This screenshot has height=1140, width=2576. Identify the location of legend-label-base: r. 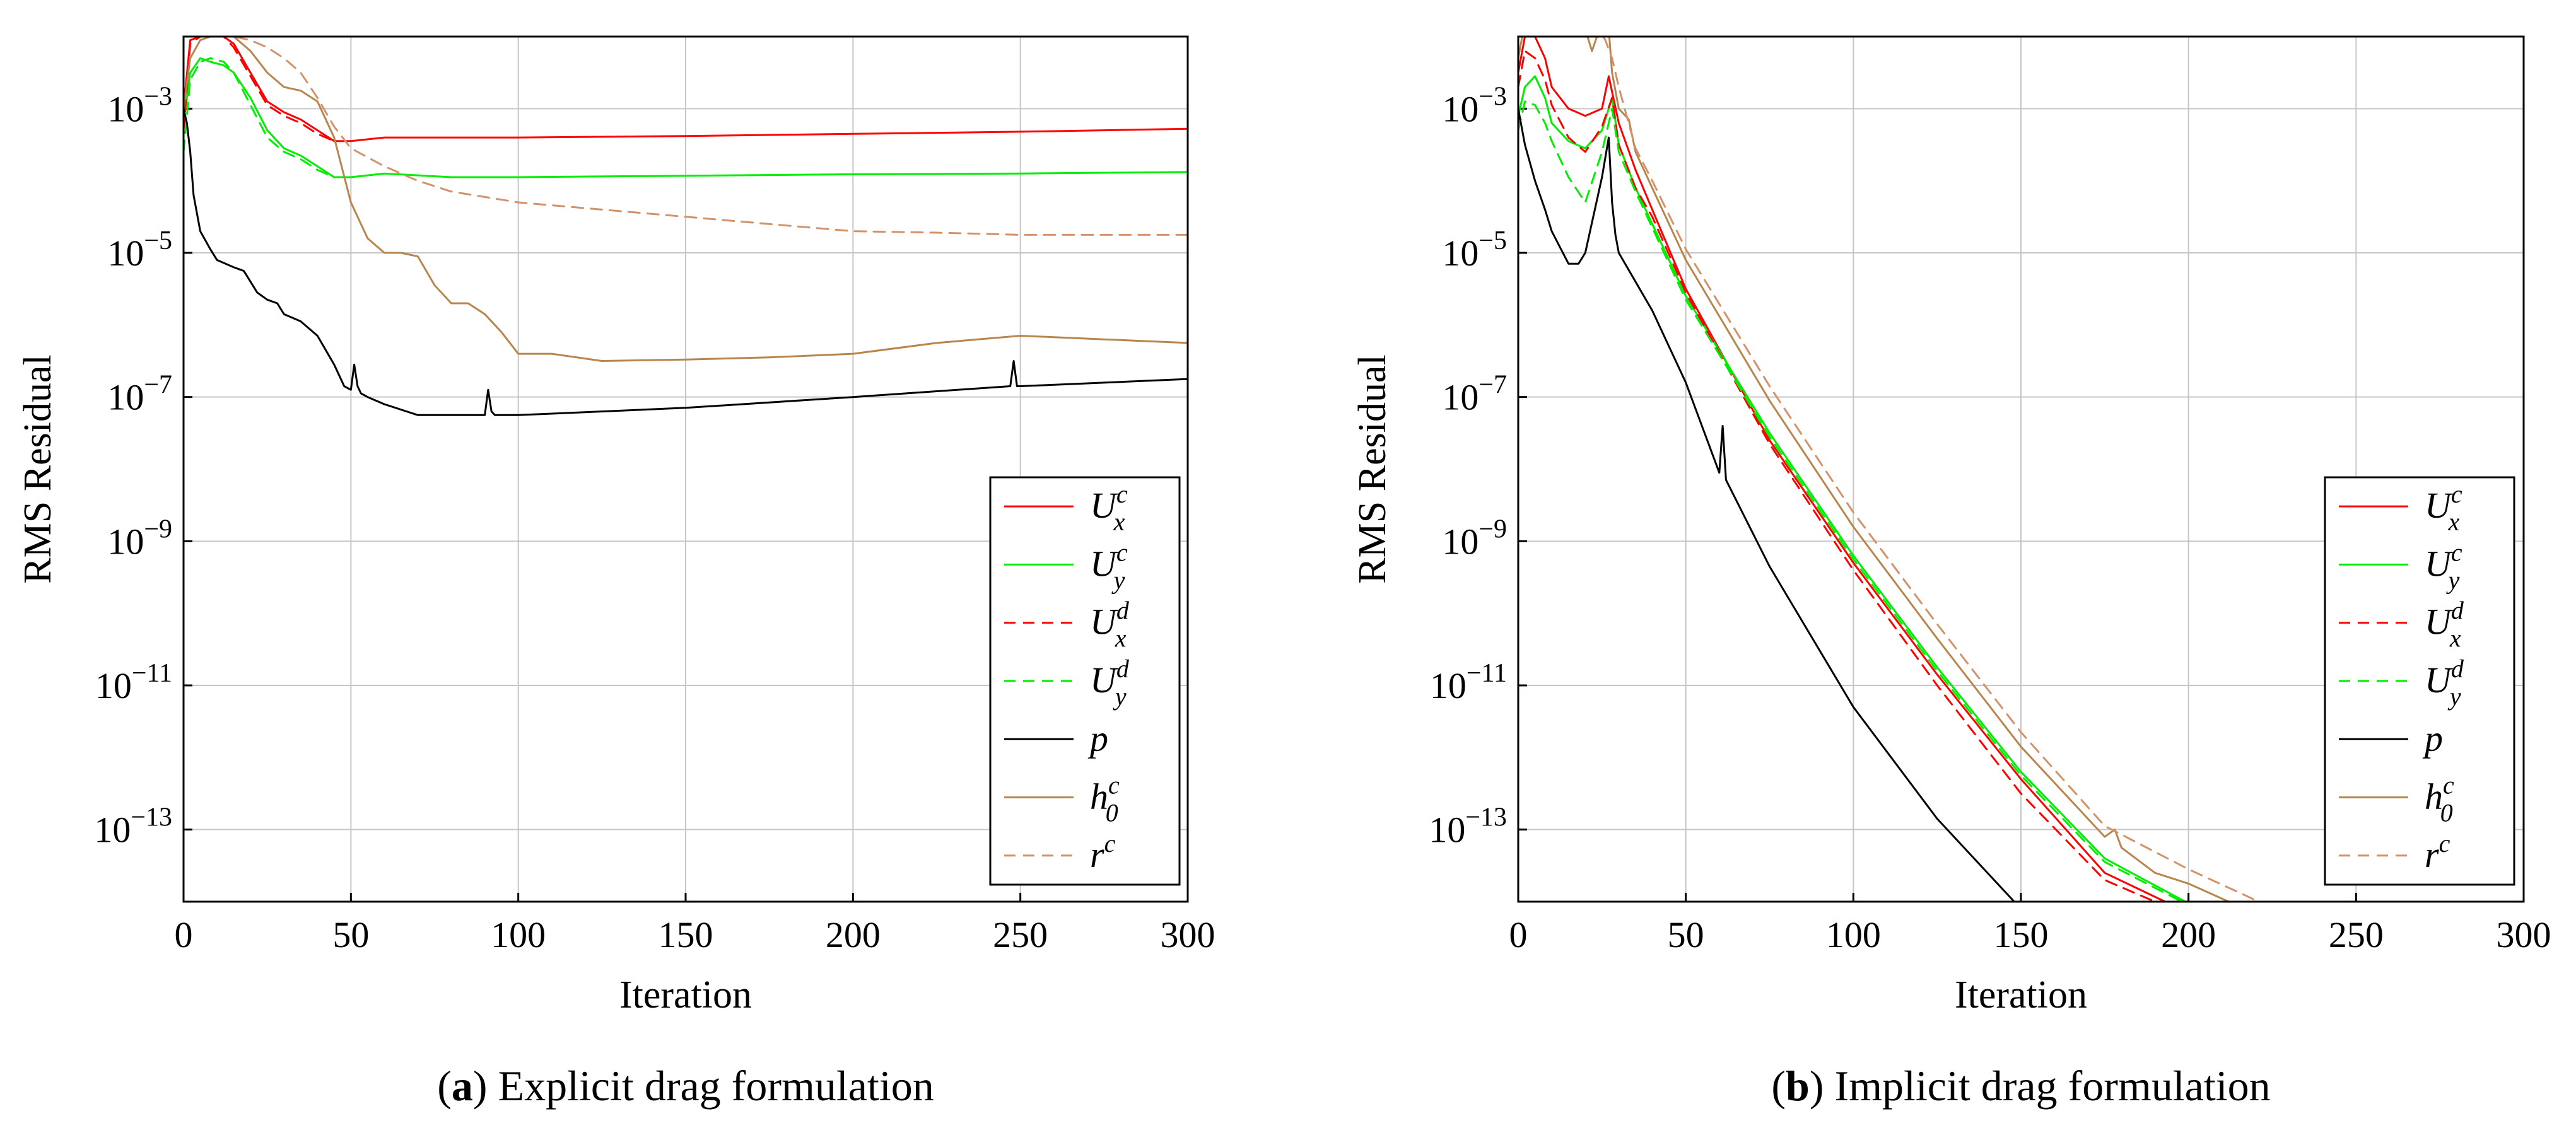
(2432, 854).